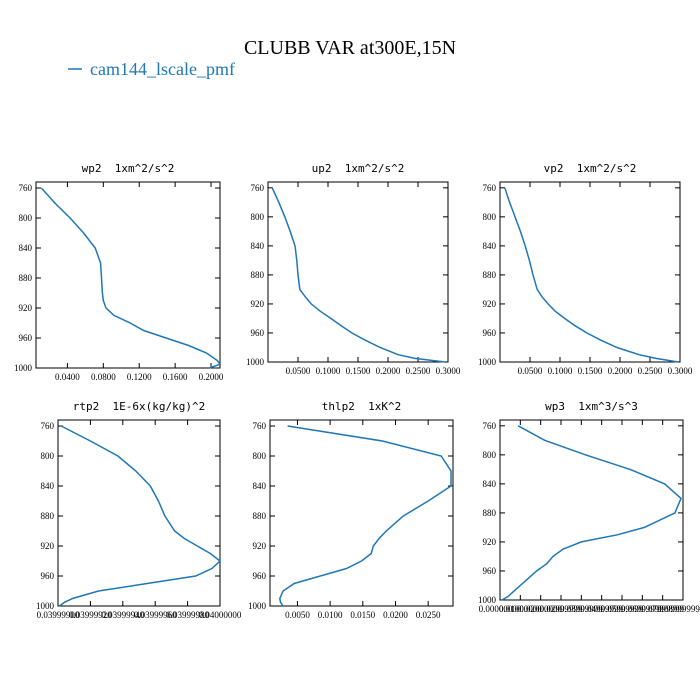 This screenshot has height=700, width=700. I want to click on x-tick-label: 0.0250, so click(428, 615).